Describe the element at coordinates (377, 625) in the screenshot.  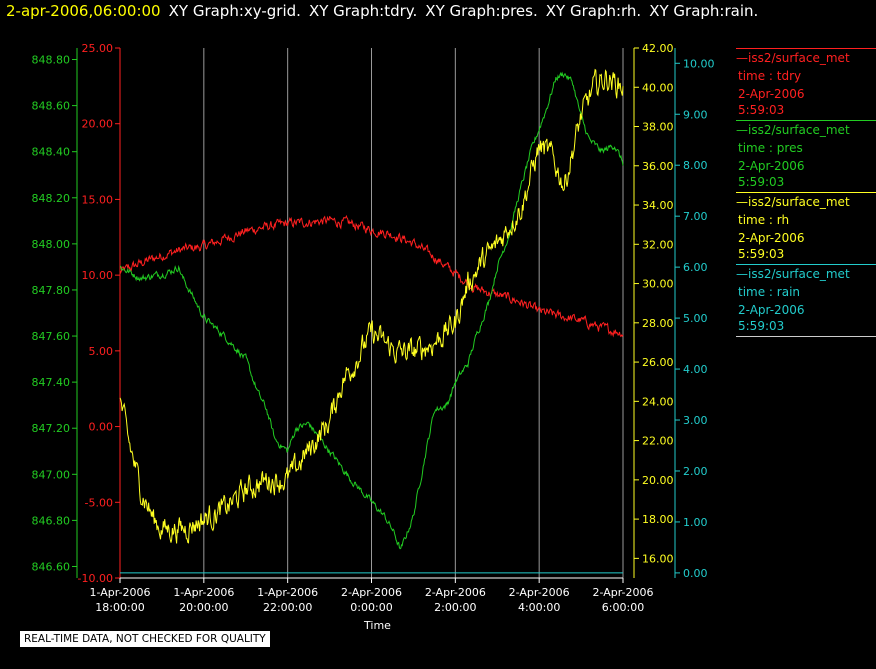
I see `x-axis-label: Time` at that location.